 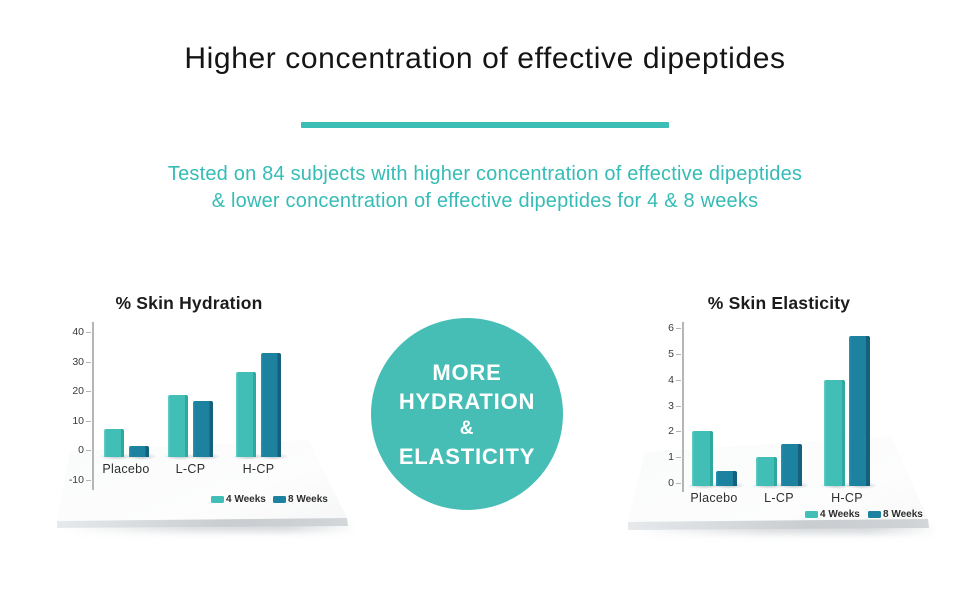 I want to click on y-tick-label: -10, so click(x=76, y=479).